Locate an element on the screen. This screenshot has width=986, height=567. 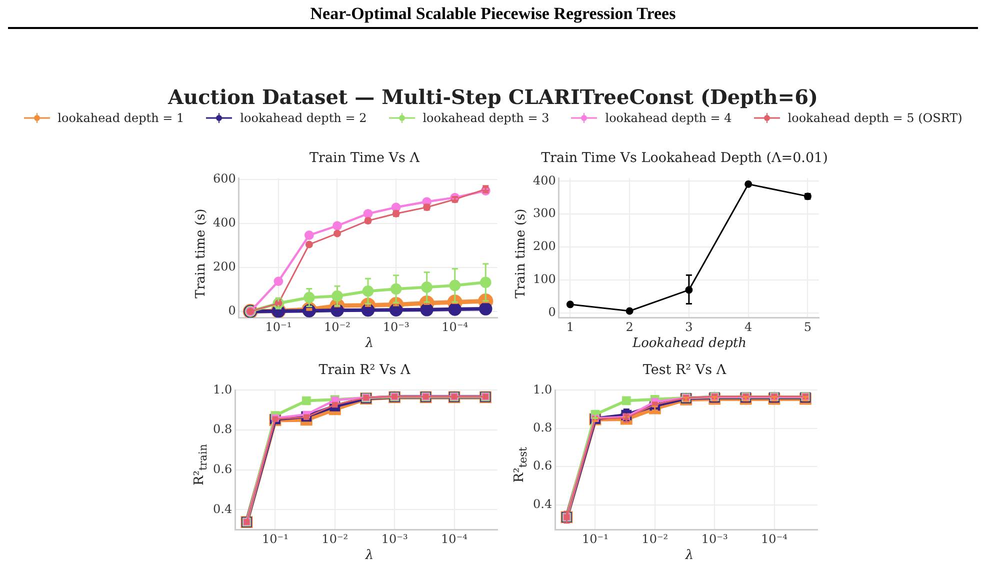
y-tick-label: 600 is located at coordinates (224, 178).